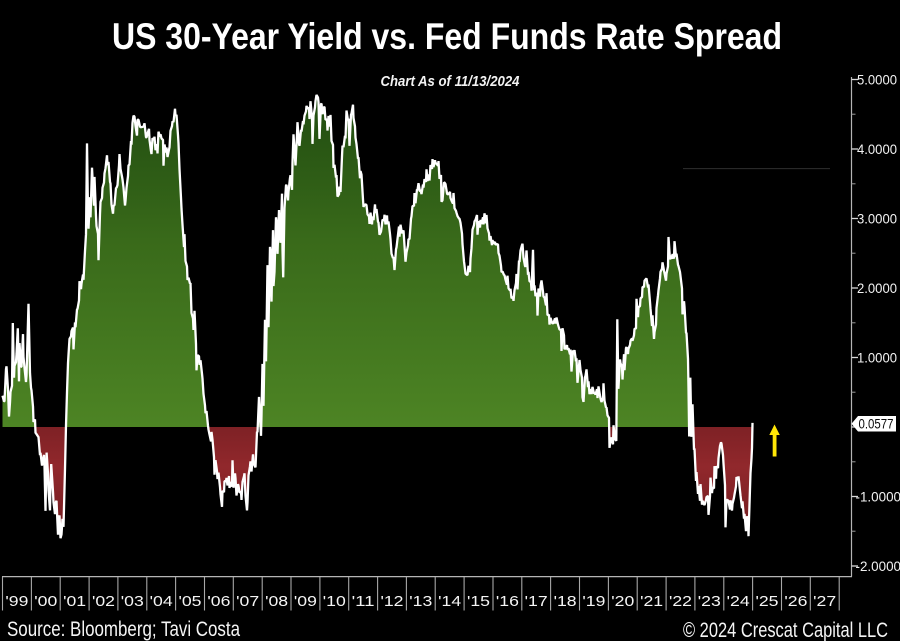  What do you see at coordinates (565, 601) in the screenshot?
I see `svg-text: '18` at bounding box center [565, 601].